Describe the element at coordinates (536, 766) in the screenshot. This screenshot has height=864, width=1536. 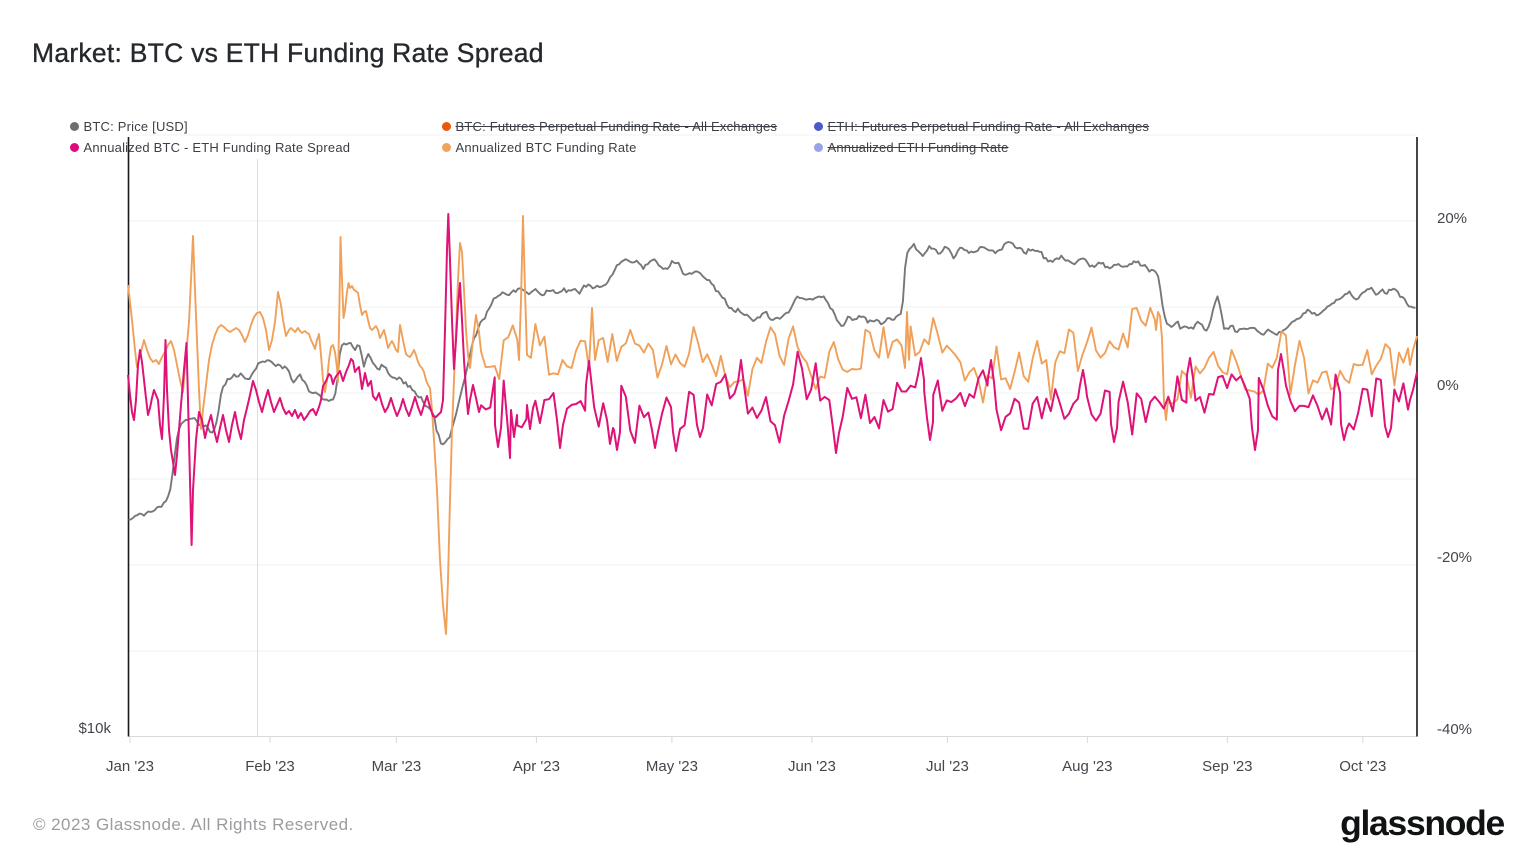
I see `svg-text: Apr '23` at that location.